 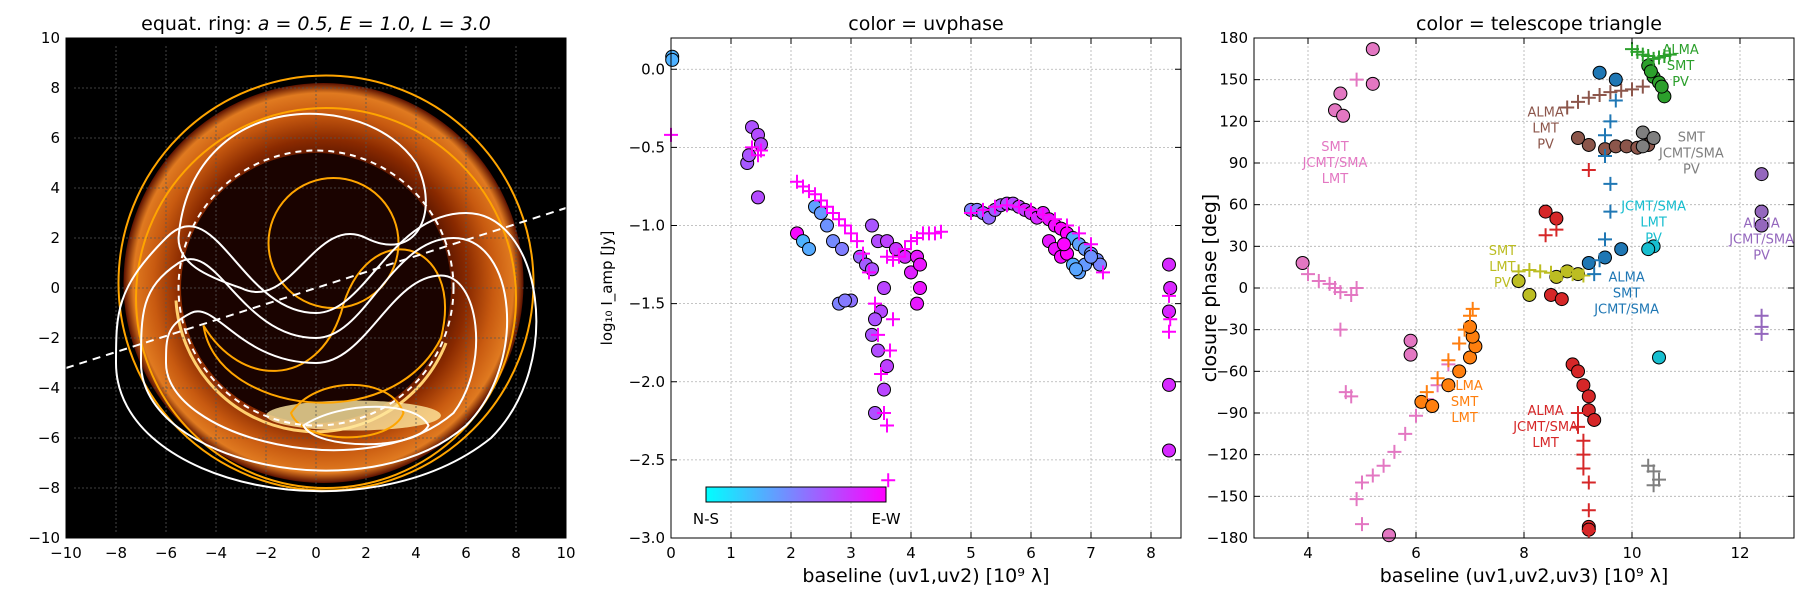 I want to click on panel1-ytick-label: 6, so click(x=55, y=138).